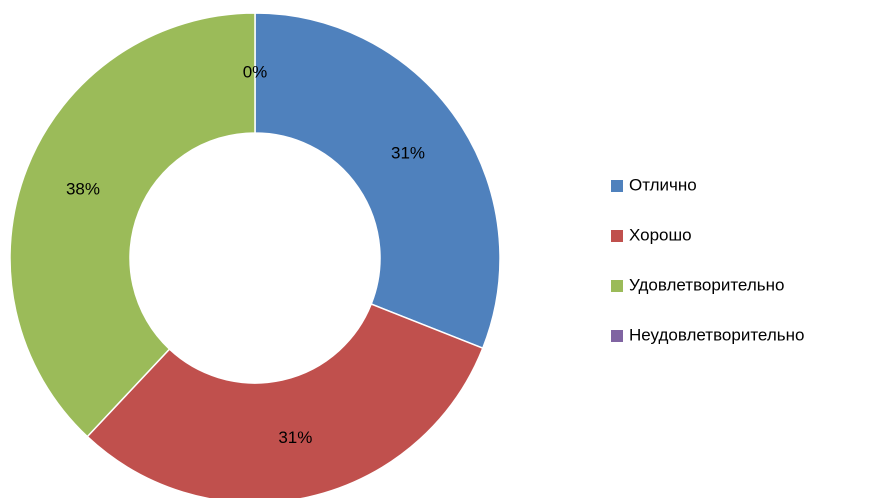 The height and width of the screenshot is (498, 884). Describe the element at coordinates (716, 334) in the screenshot. I see `legend-label: Неудовлетворительно` at that location.